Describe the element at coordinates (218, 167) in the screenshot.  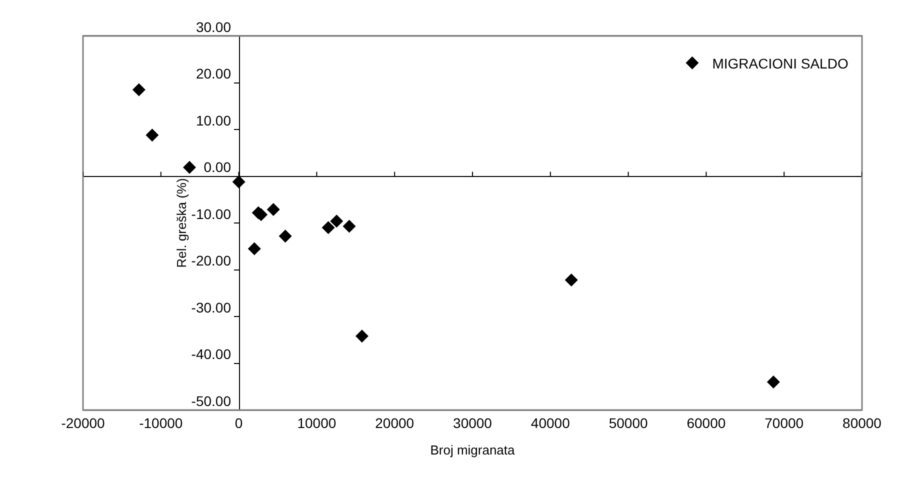
I see `y-tick-label: 0.00` at that location.